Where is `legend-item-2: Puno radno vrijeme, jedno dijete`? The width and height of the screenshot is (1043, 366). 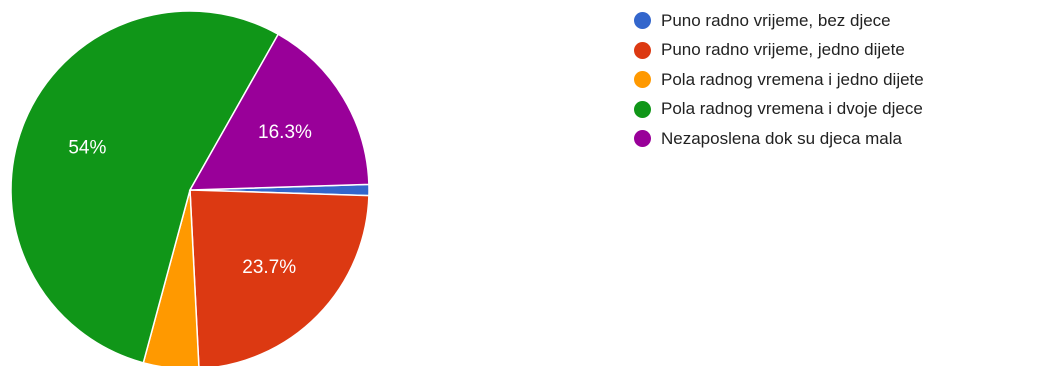
legend-item-2: Puno radno vrijeme, jedno dijete is located at coordinates (779, 51).